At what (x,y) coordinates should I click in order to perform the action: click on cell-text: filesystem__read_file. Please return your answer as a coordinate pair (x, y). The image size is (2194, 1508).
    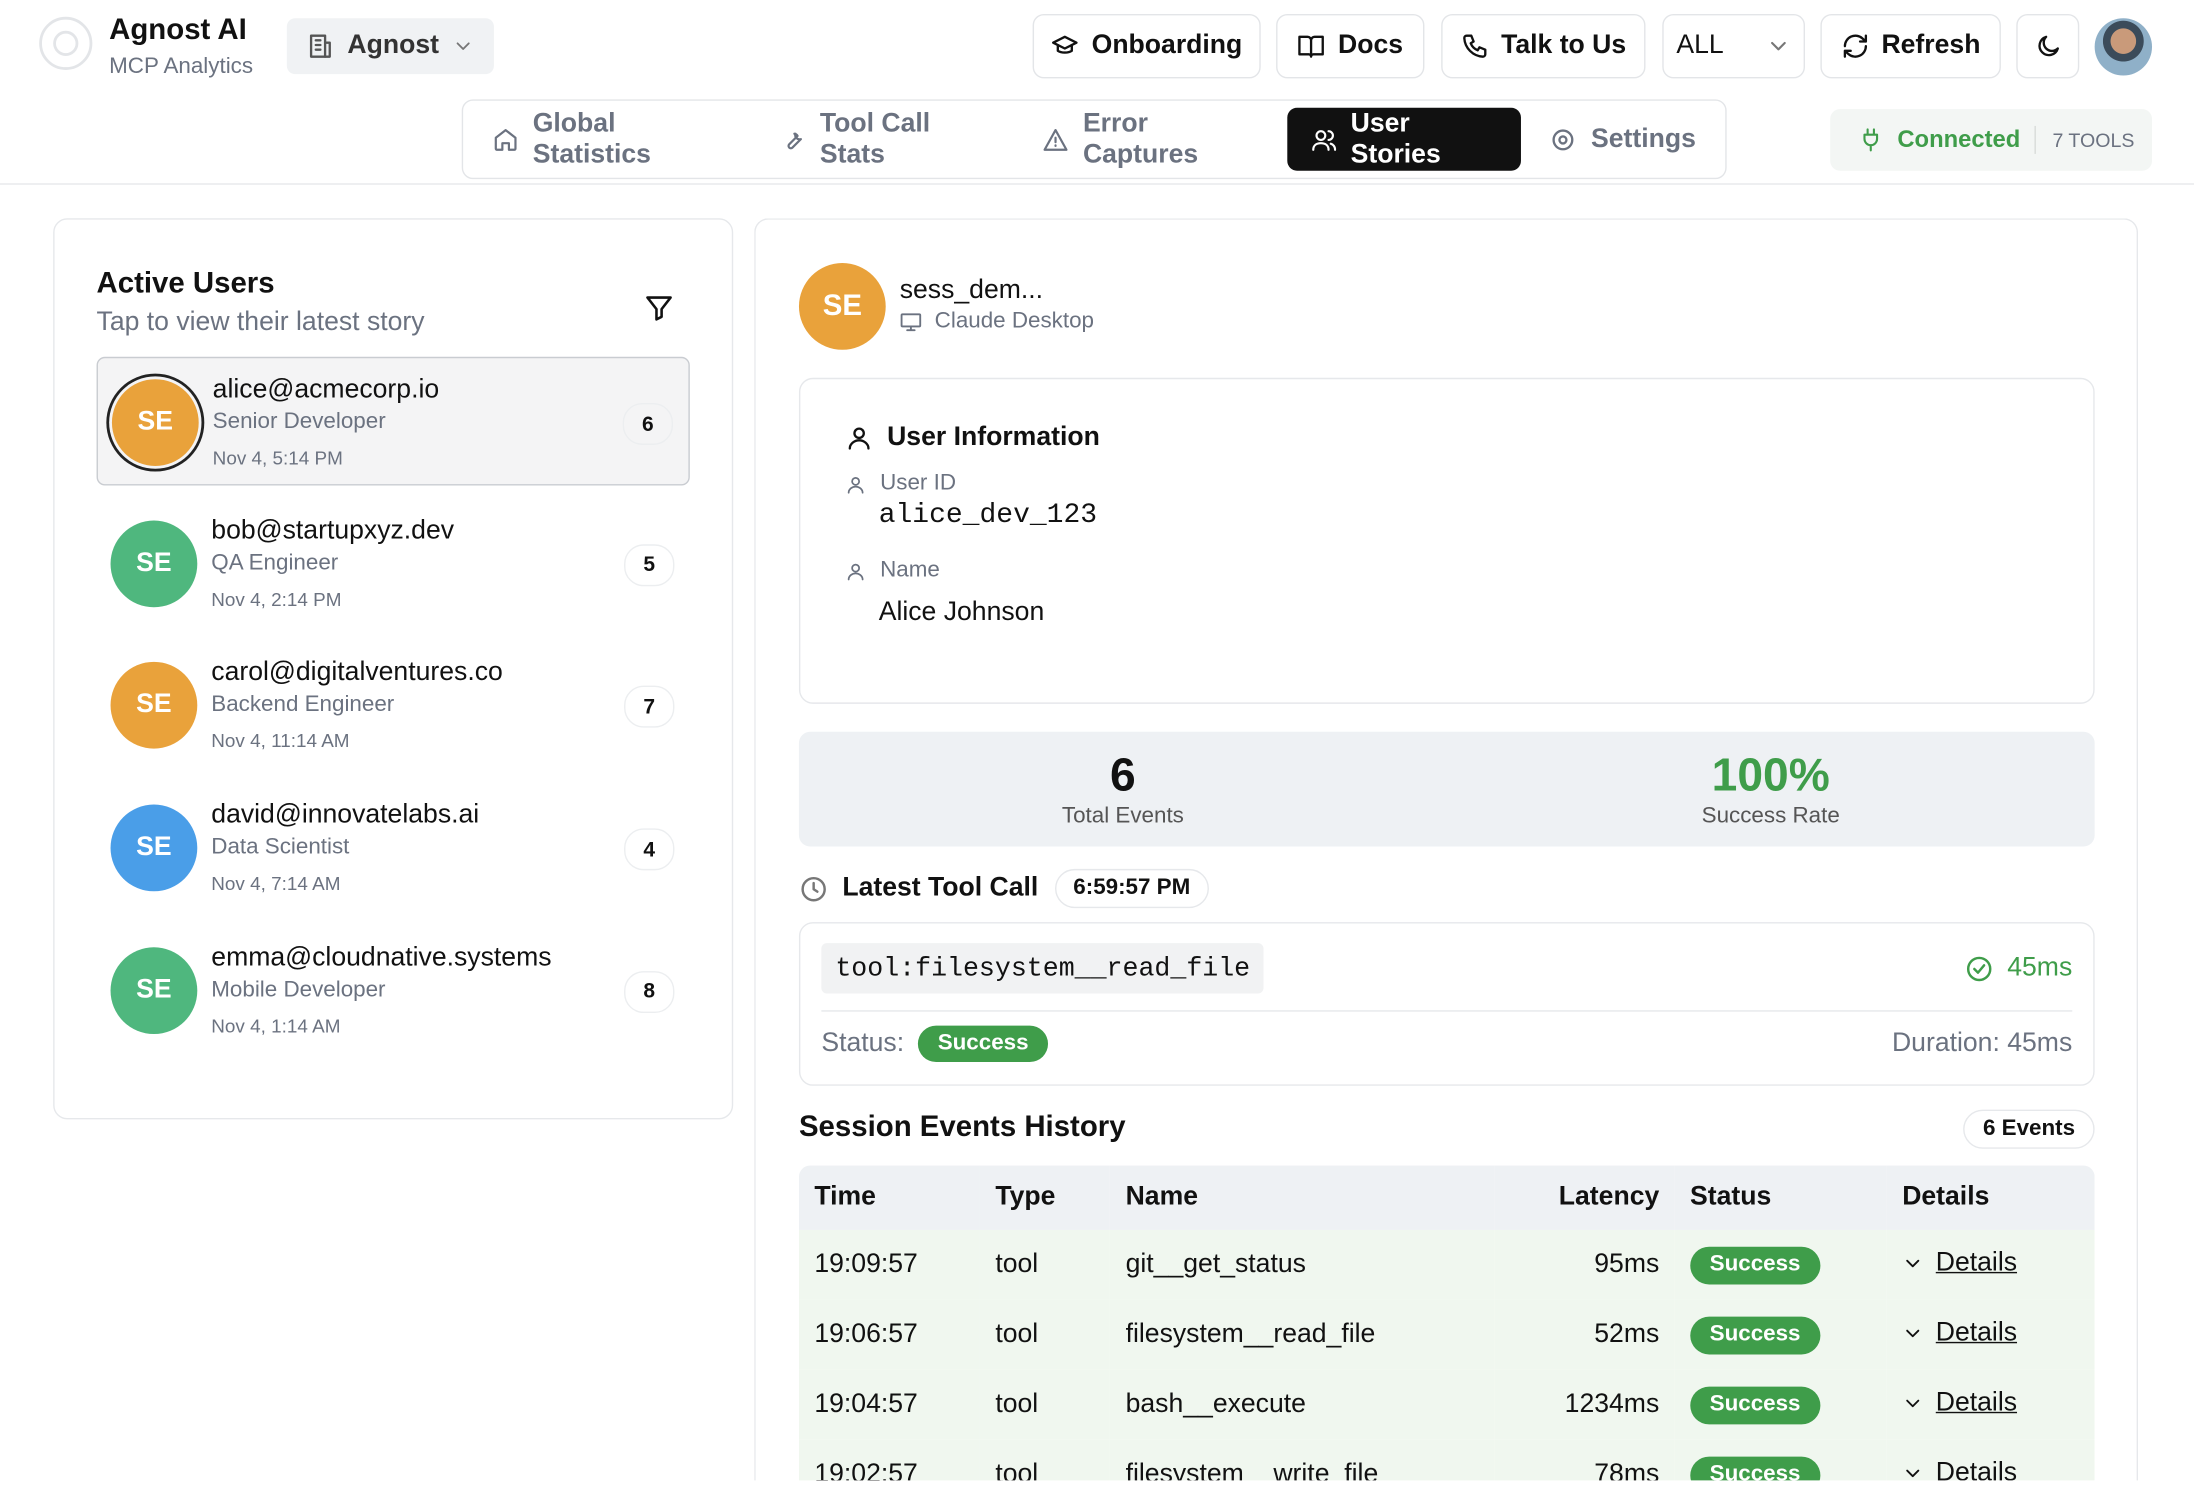
    Looking at the image, I should click on (1250, 1334).